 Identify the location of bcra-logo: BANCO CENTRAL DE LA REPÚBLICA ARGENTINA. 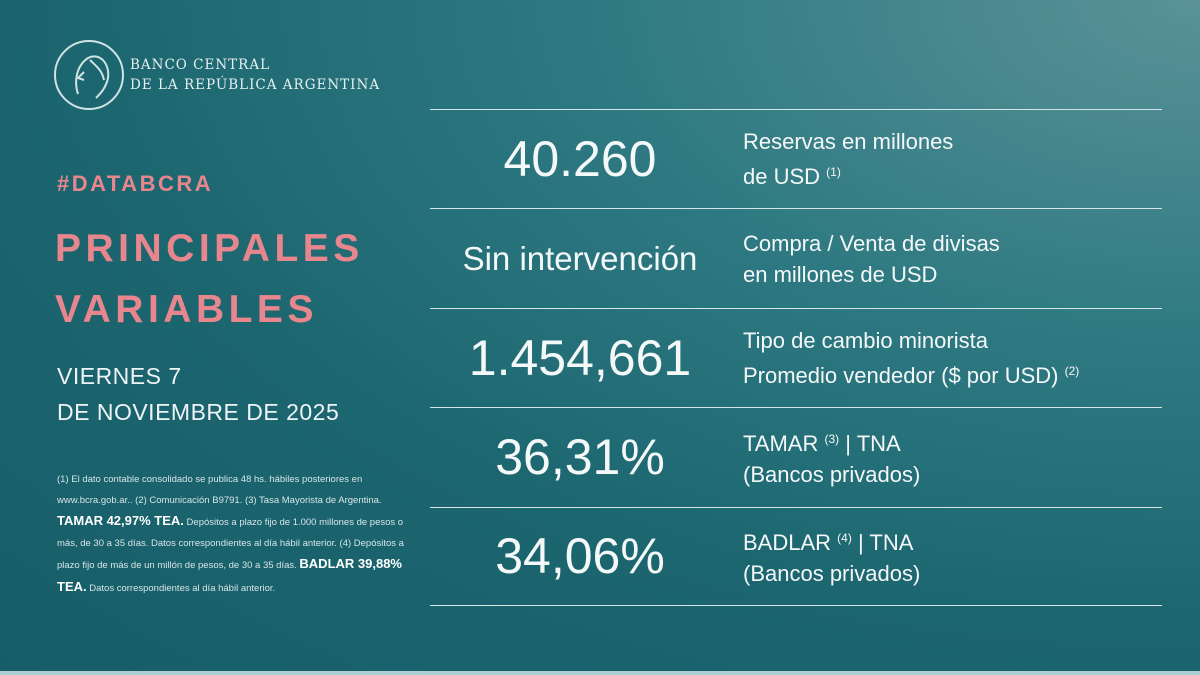
(217, 75).